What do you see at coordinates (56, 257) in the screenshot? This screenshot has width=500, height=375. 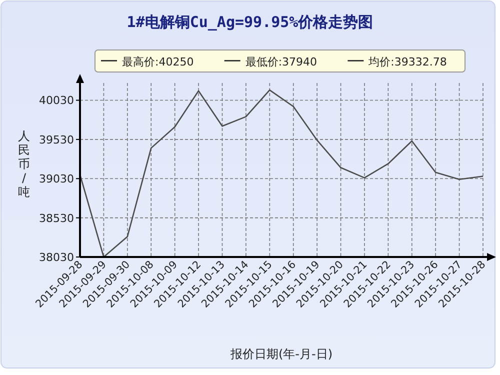 I see `y-tick-label: 38030` at bounding box center [56, 257].